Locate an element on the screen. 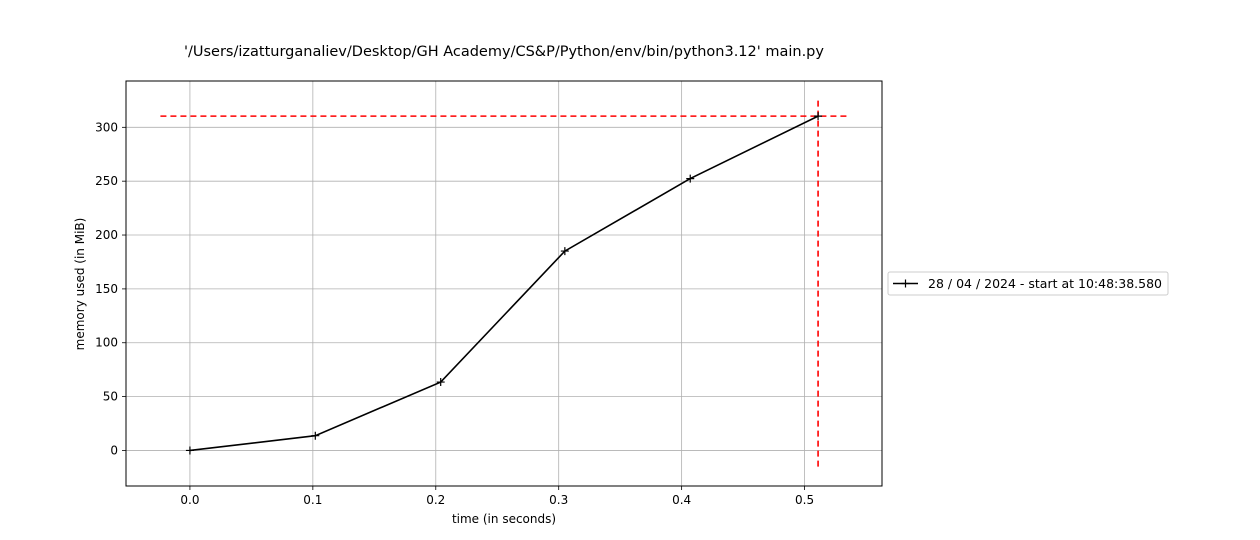  x-tick-label: 0.0 is located at coordinates (189, 500).